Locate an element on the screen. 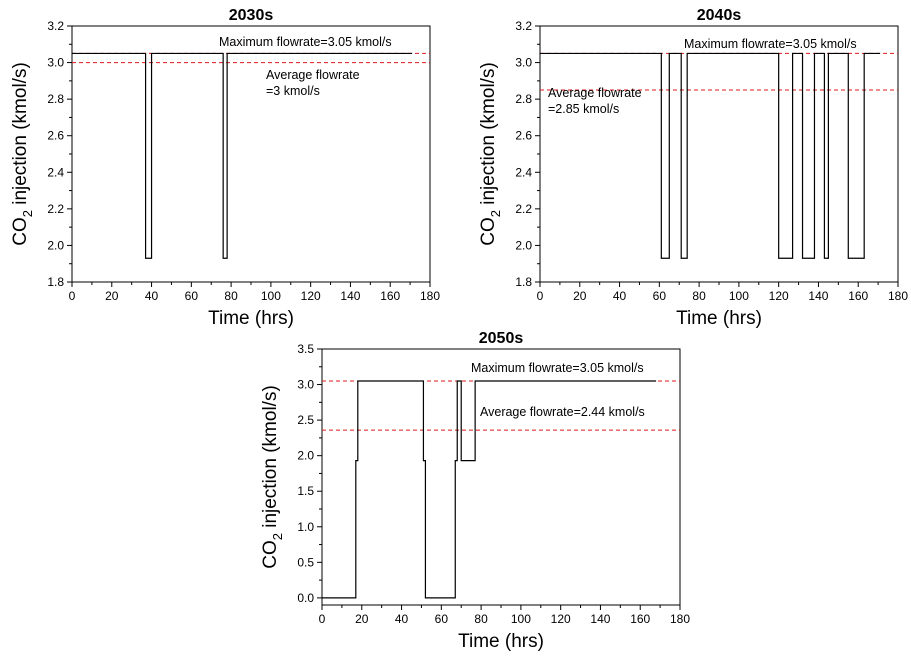 The height and width of the screenshot is (656, 911). y-tick-label: 2.5 is located at coordinates (305, 420).